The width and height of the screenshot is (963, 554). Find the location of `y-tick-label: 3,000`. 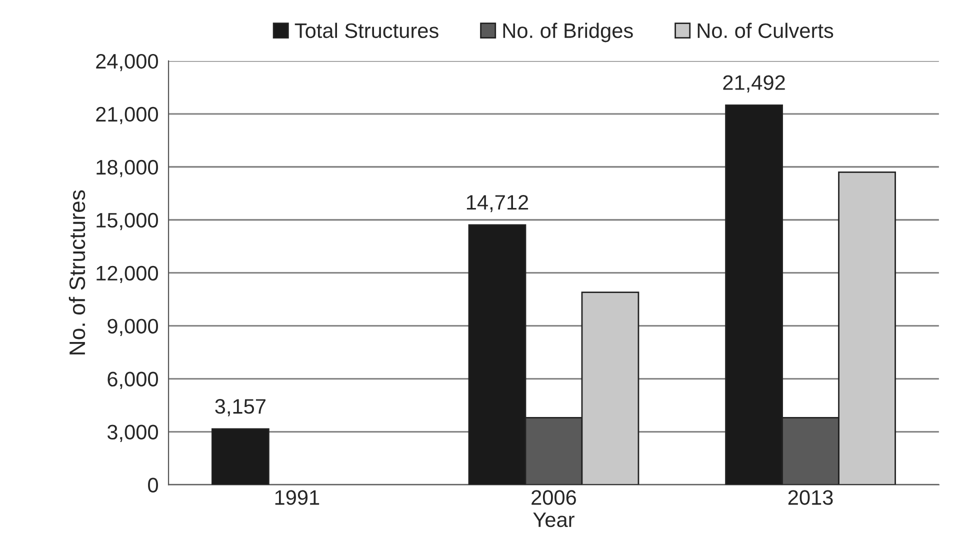

y-tick-label: 3,000 is located at coordinates (132, 433).